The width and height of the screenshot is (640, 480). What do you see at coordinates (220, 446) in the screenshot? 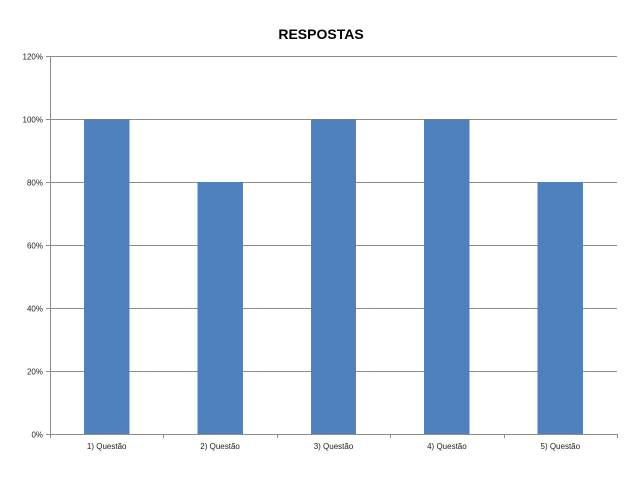
I see `x-tick-label: 2) Questão` at bounding box center [220, 446].